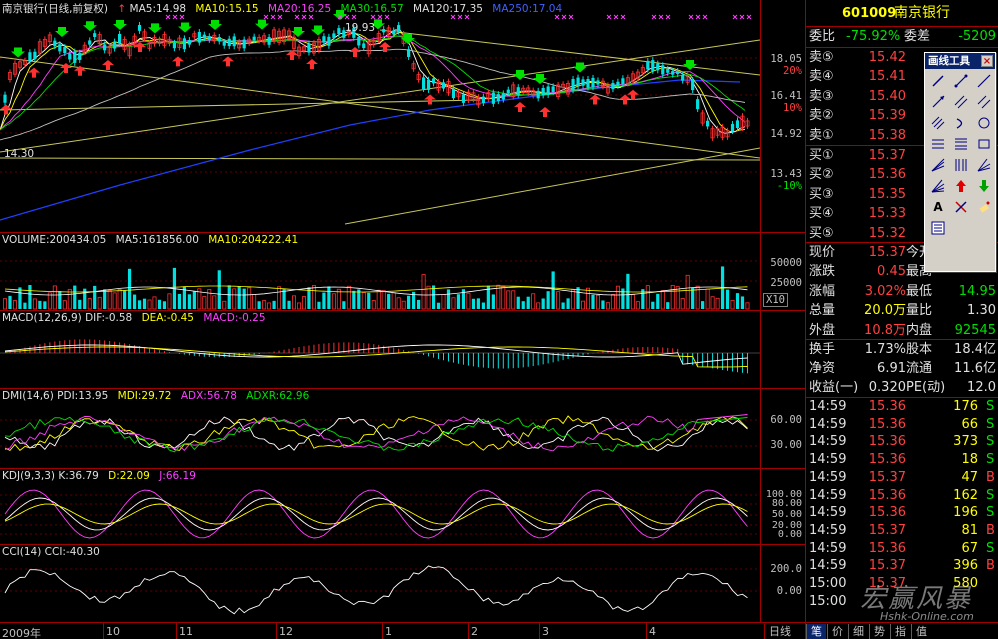  I want to click on parallel-channel-icon, so click(938, 123).